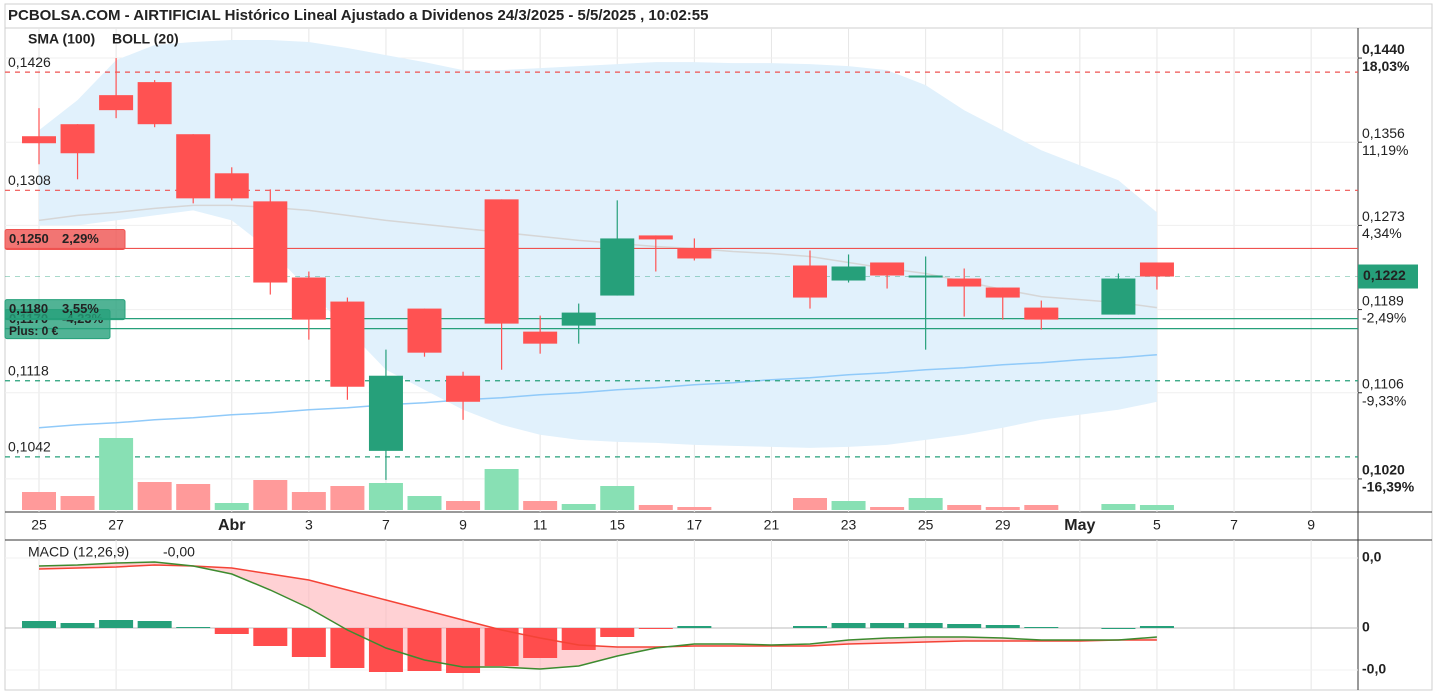 The image size is (1437, 693). I want to click on y-tick-label: 0,1189, so click(1383, 300).